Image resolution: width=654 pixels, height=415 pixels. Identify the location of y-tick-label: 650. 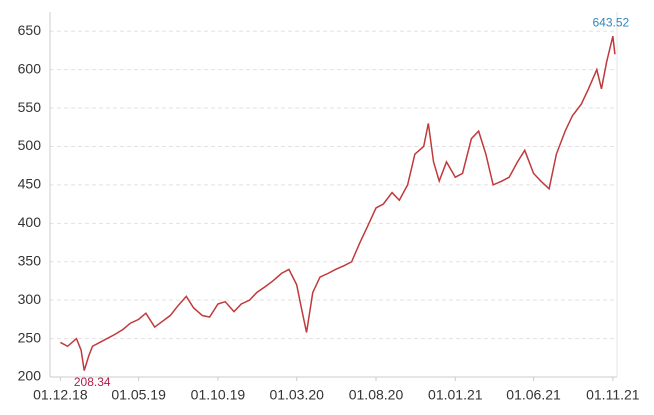
(30, 30).